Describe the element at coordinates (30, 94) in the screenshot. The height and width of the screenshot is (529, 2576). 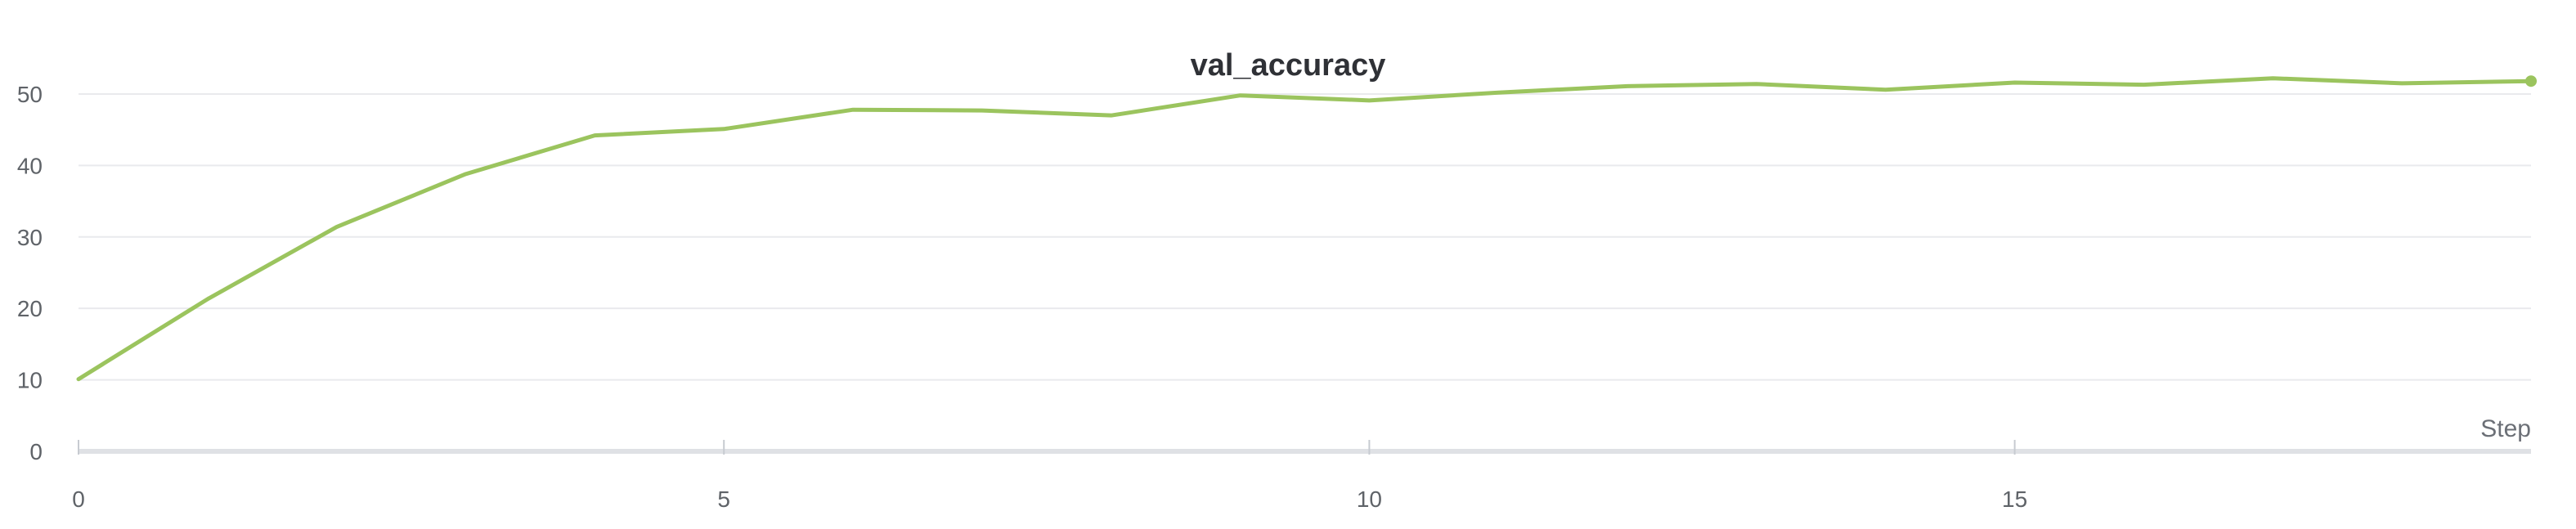
I see `y-tick-label: 50` at that location.